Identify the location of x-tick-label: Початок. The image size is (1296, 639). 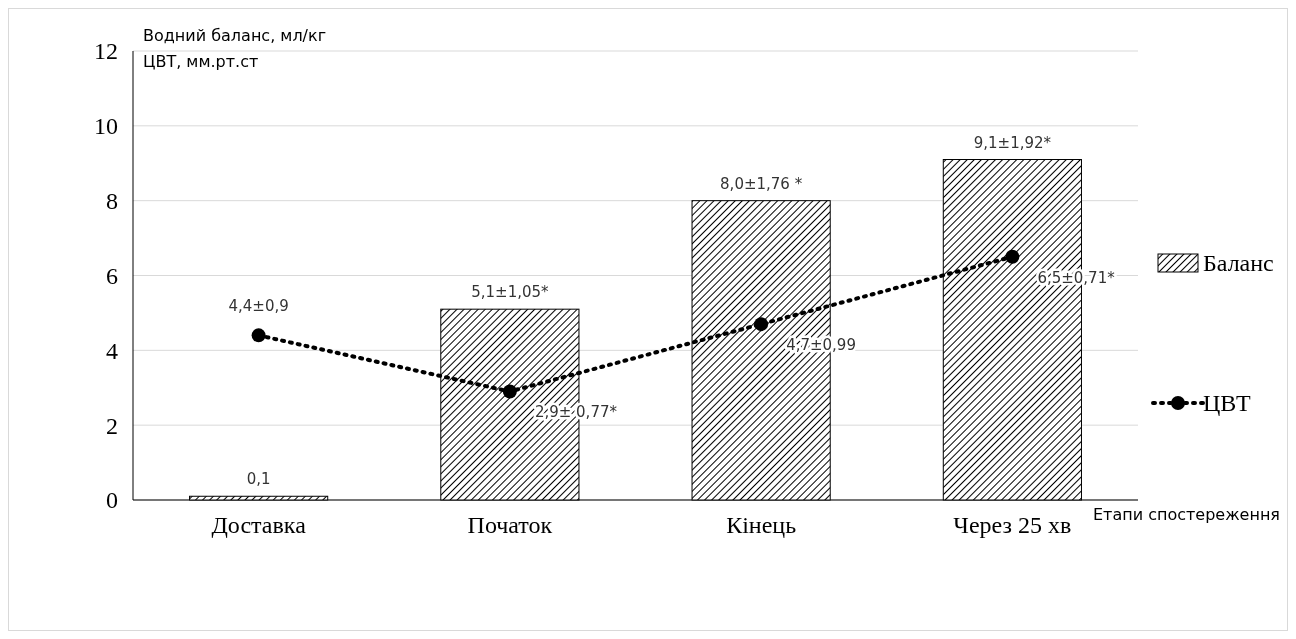
(510, 525).